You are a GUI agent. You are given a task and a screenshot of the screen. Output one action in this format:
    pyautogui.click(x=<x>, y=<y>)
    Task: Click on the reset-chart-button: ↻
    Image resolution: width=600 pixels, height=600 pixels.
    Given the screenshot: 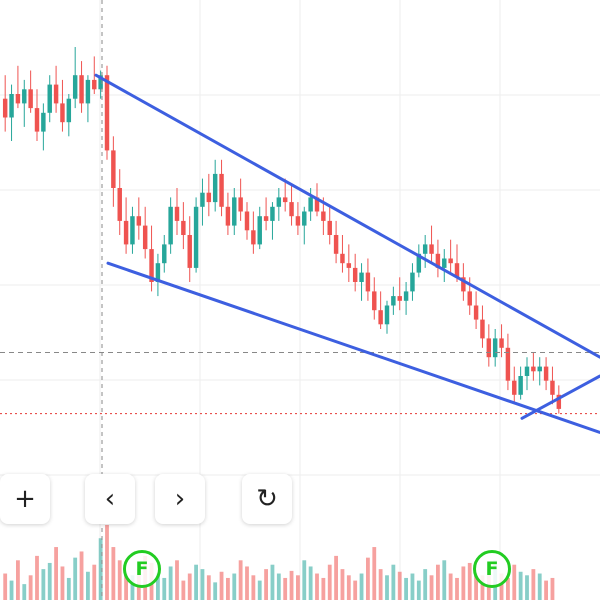 What is the action you would take?
    pyautogui.click(x=267, y=499)
    